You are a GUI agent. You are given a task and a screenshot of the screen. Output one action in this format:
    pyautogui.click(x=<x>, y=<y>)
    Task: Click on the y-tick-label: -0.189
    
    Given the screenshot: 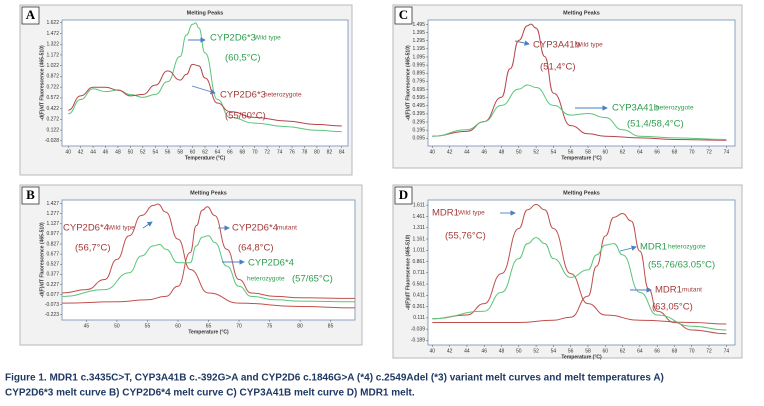 What is the action you would take?
    pyautogui.click(x=418, y=341)
    